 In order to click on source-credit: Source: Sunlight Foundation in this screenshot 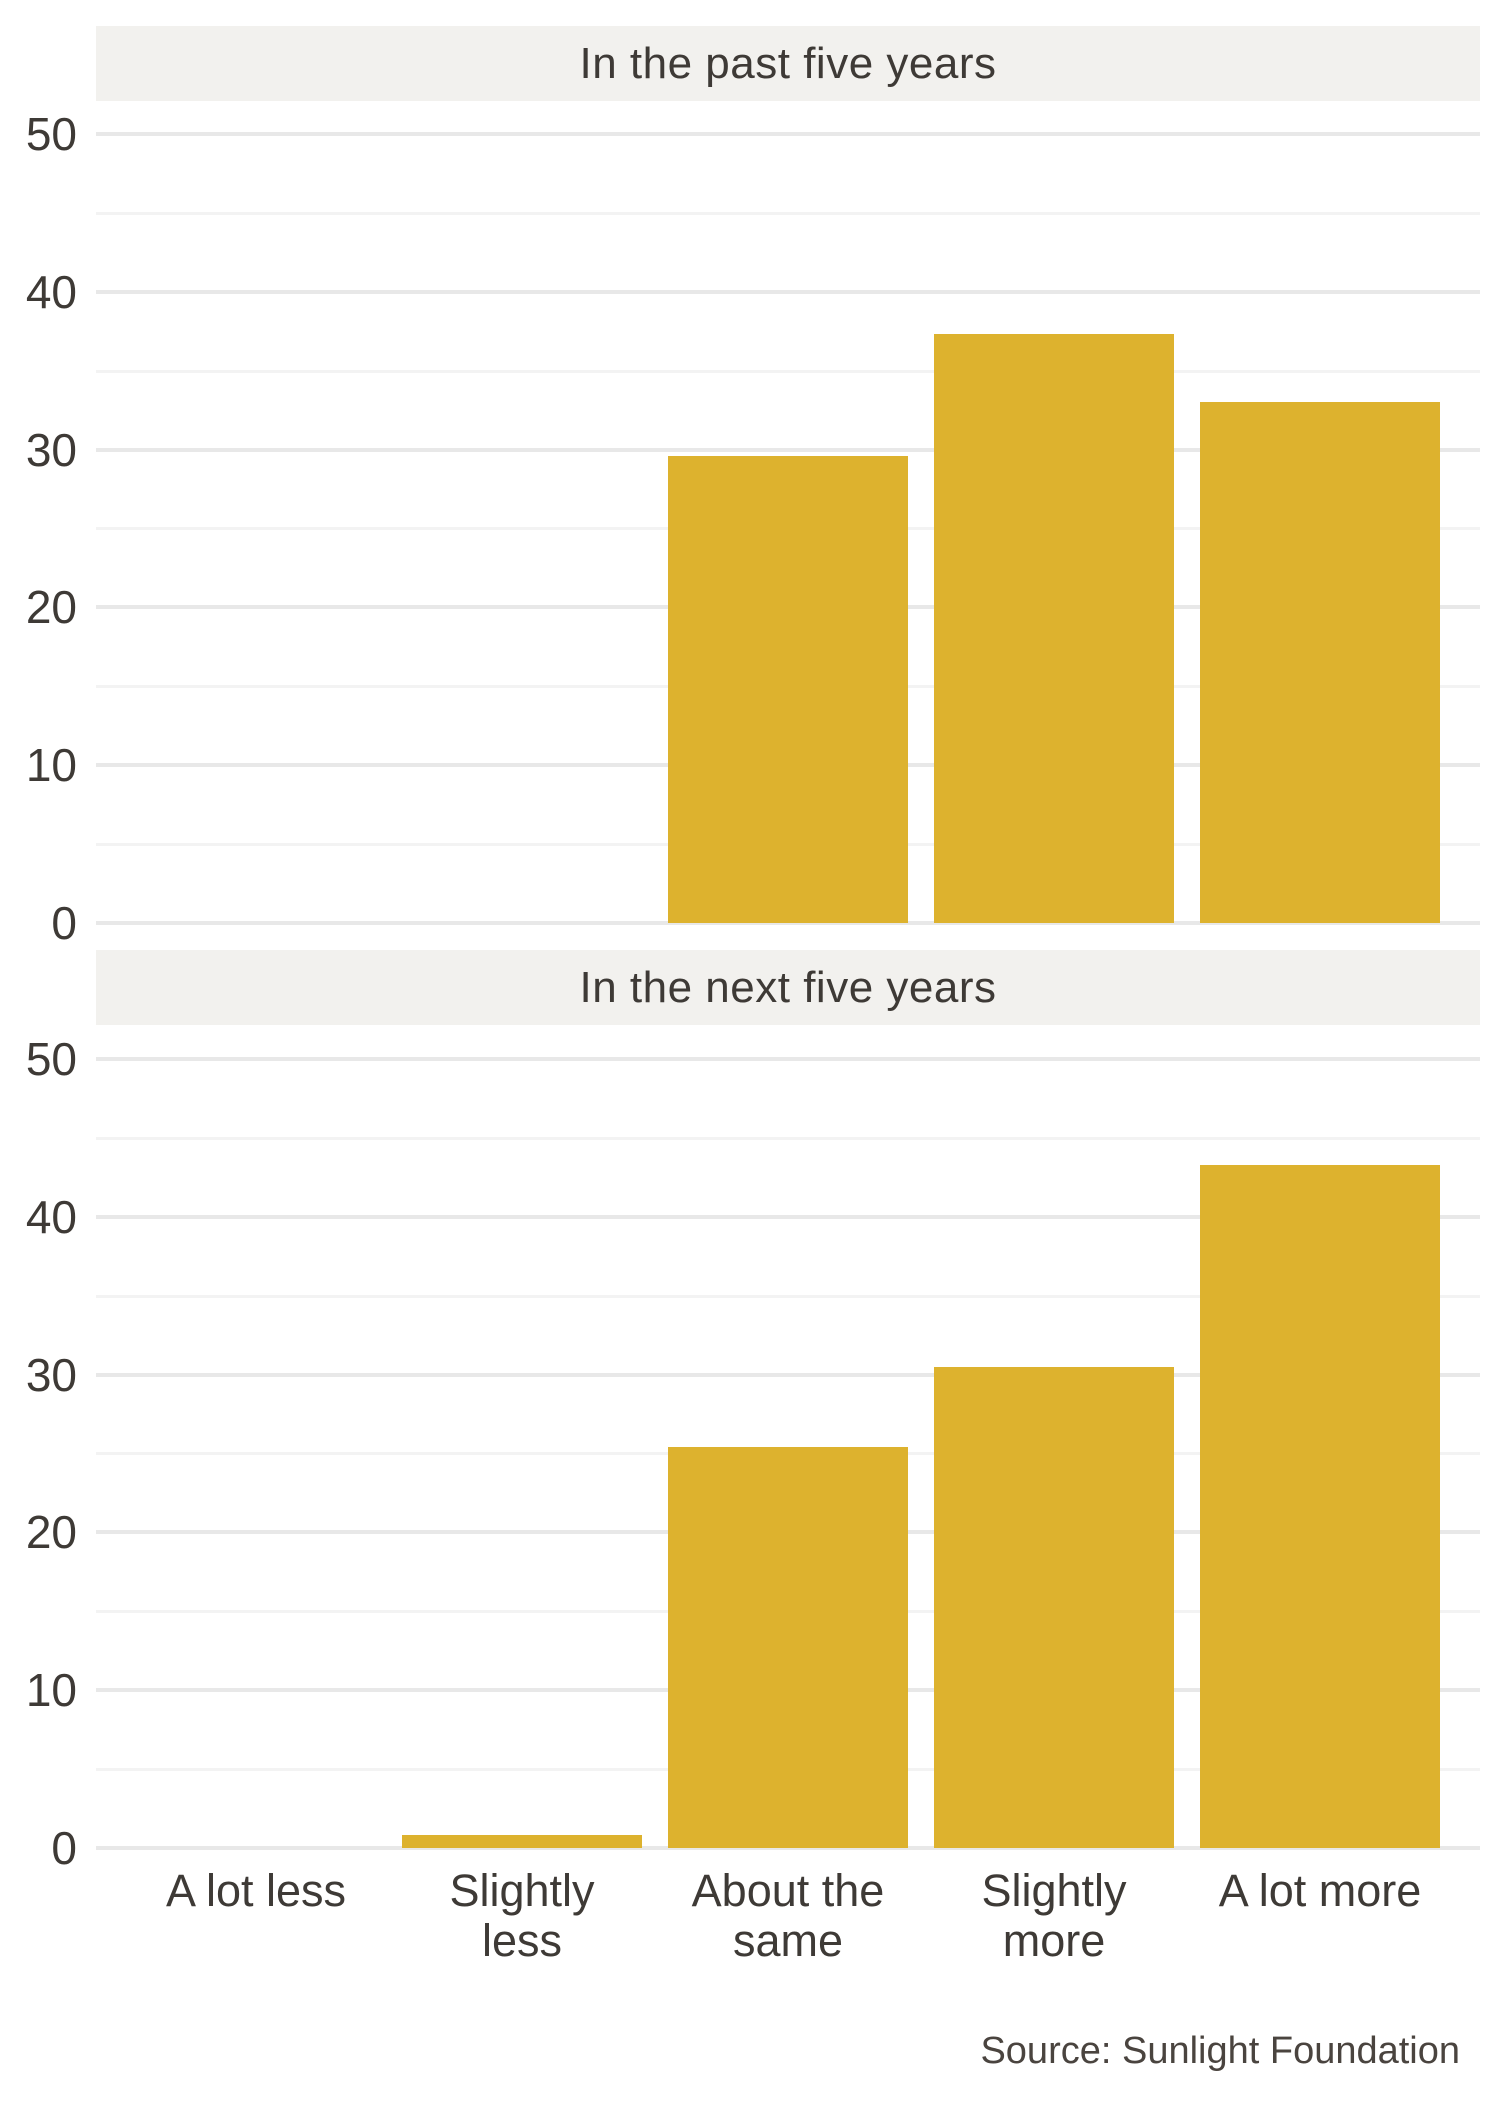, I will do `click(1220, 2051)`.